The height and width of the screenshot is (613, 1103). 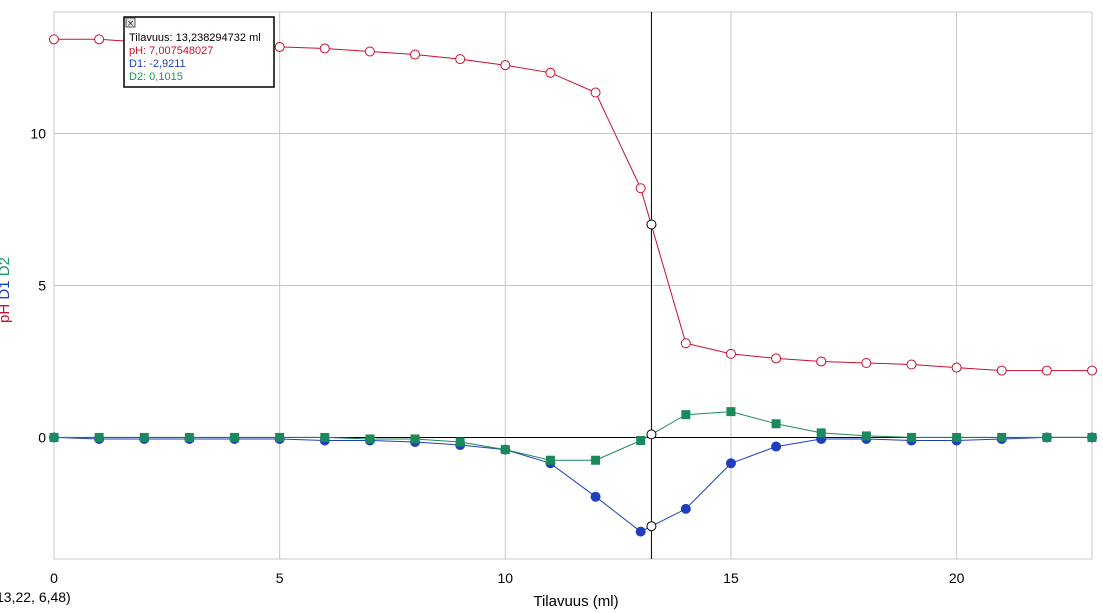 I want to click on y-tick-label: 0, so click(x=42, y=437).